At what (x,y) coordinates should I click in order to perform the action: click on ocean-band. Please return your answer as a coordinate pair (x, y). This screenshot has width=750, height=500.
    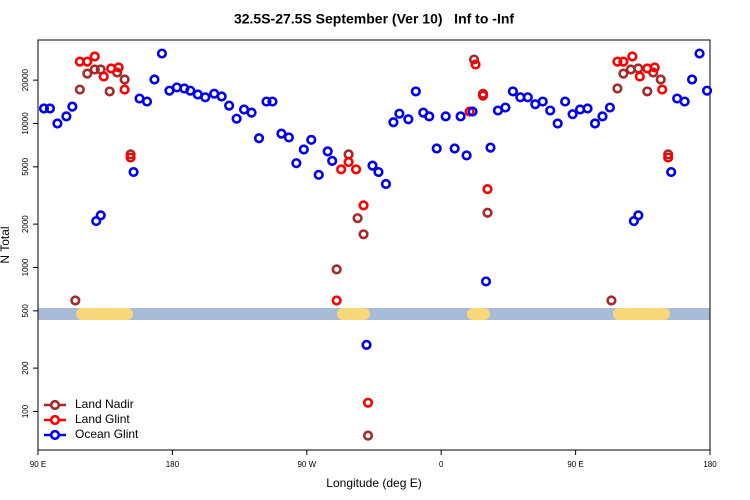
    Looking at the image, I should click on (374, 314).